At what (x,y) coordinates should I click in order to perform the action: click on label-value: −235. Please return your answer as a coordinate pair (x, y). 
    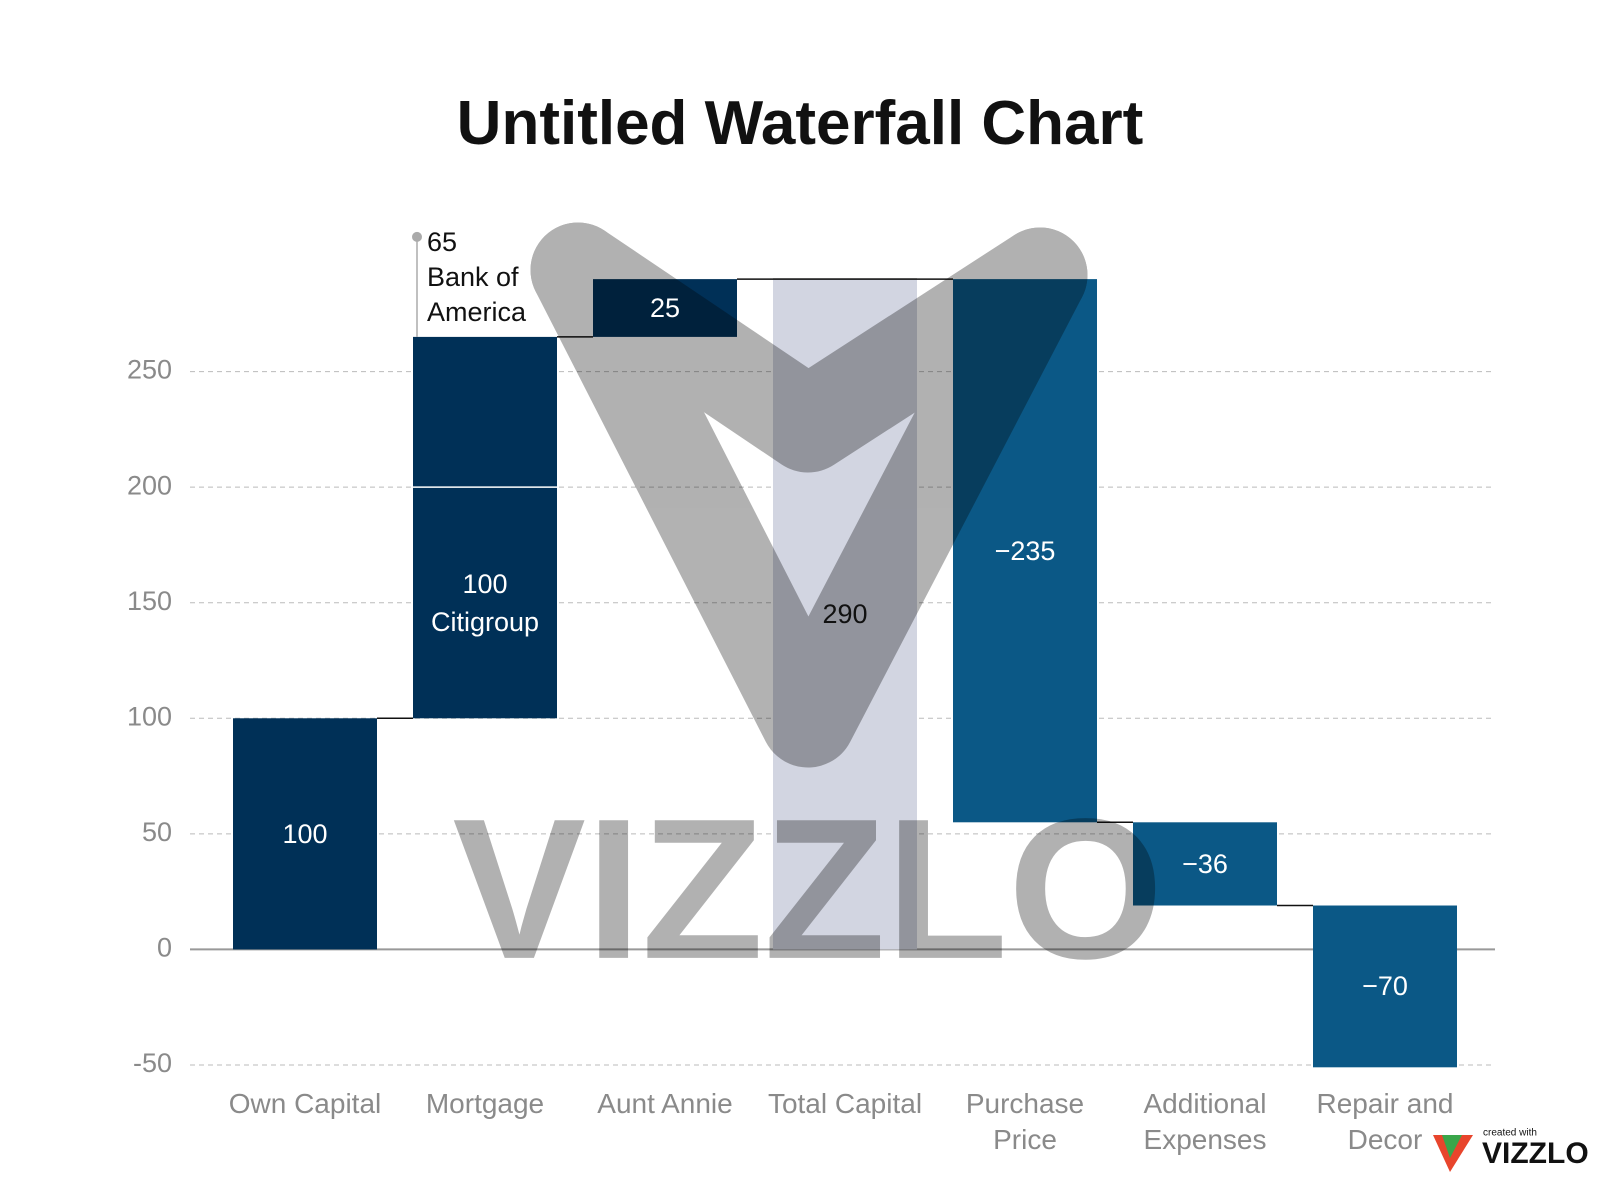
    Looking at the image, I should click on (1025, 550).